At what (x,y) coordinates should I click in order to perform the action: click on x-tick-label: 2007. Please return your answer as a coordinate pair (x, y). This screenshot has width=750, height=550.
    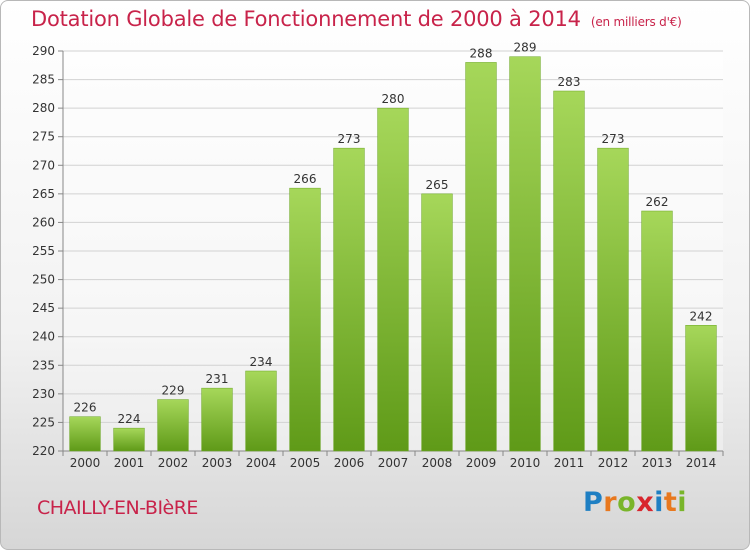
    Looking at the image, I should click on (393, 463).